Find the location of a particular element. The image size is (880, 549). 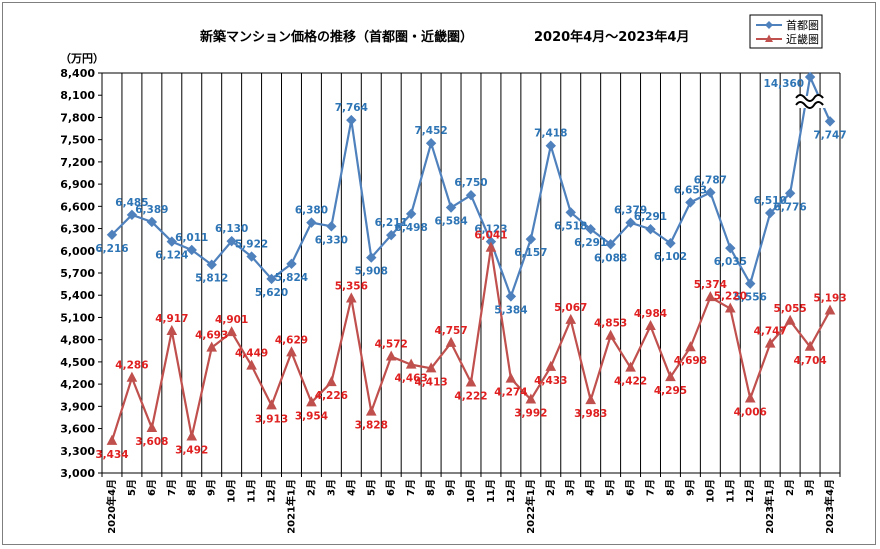

x-tick-label: 10月 is located at coordinates (710, 491).